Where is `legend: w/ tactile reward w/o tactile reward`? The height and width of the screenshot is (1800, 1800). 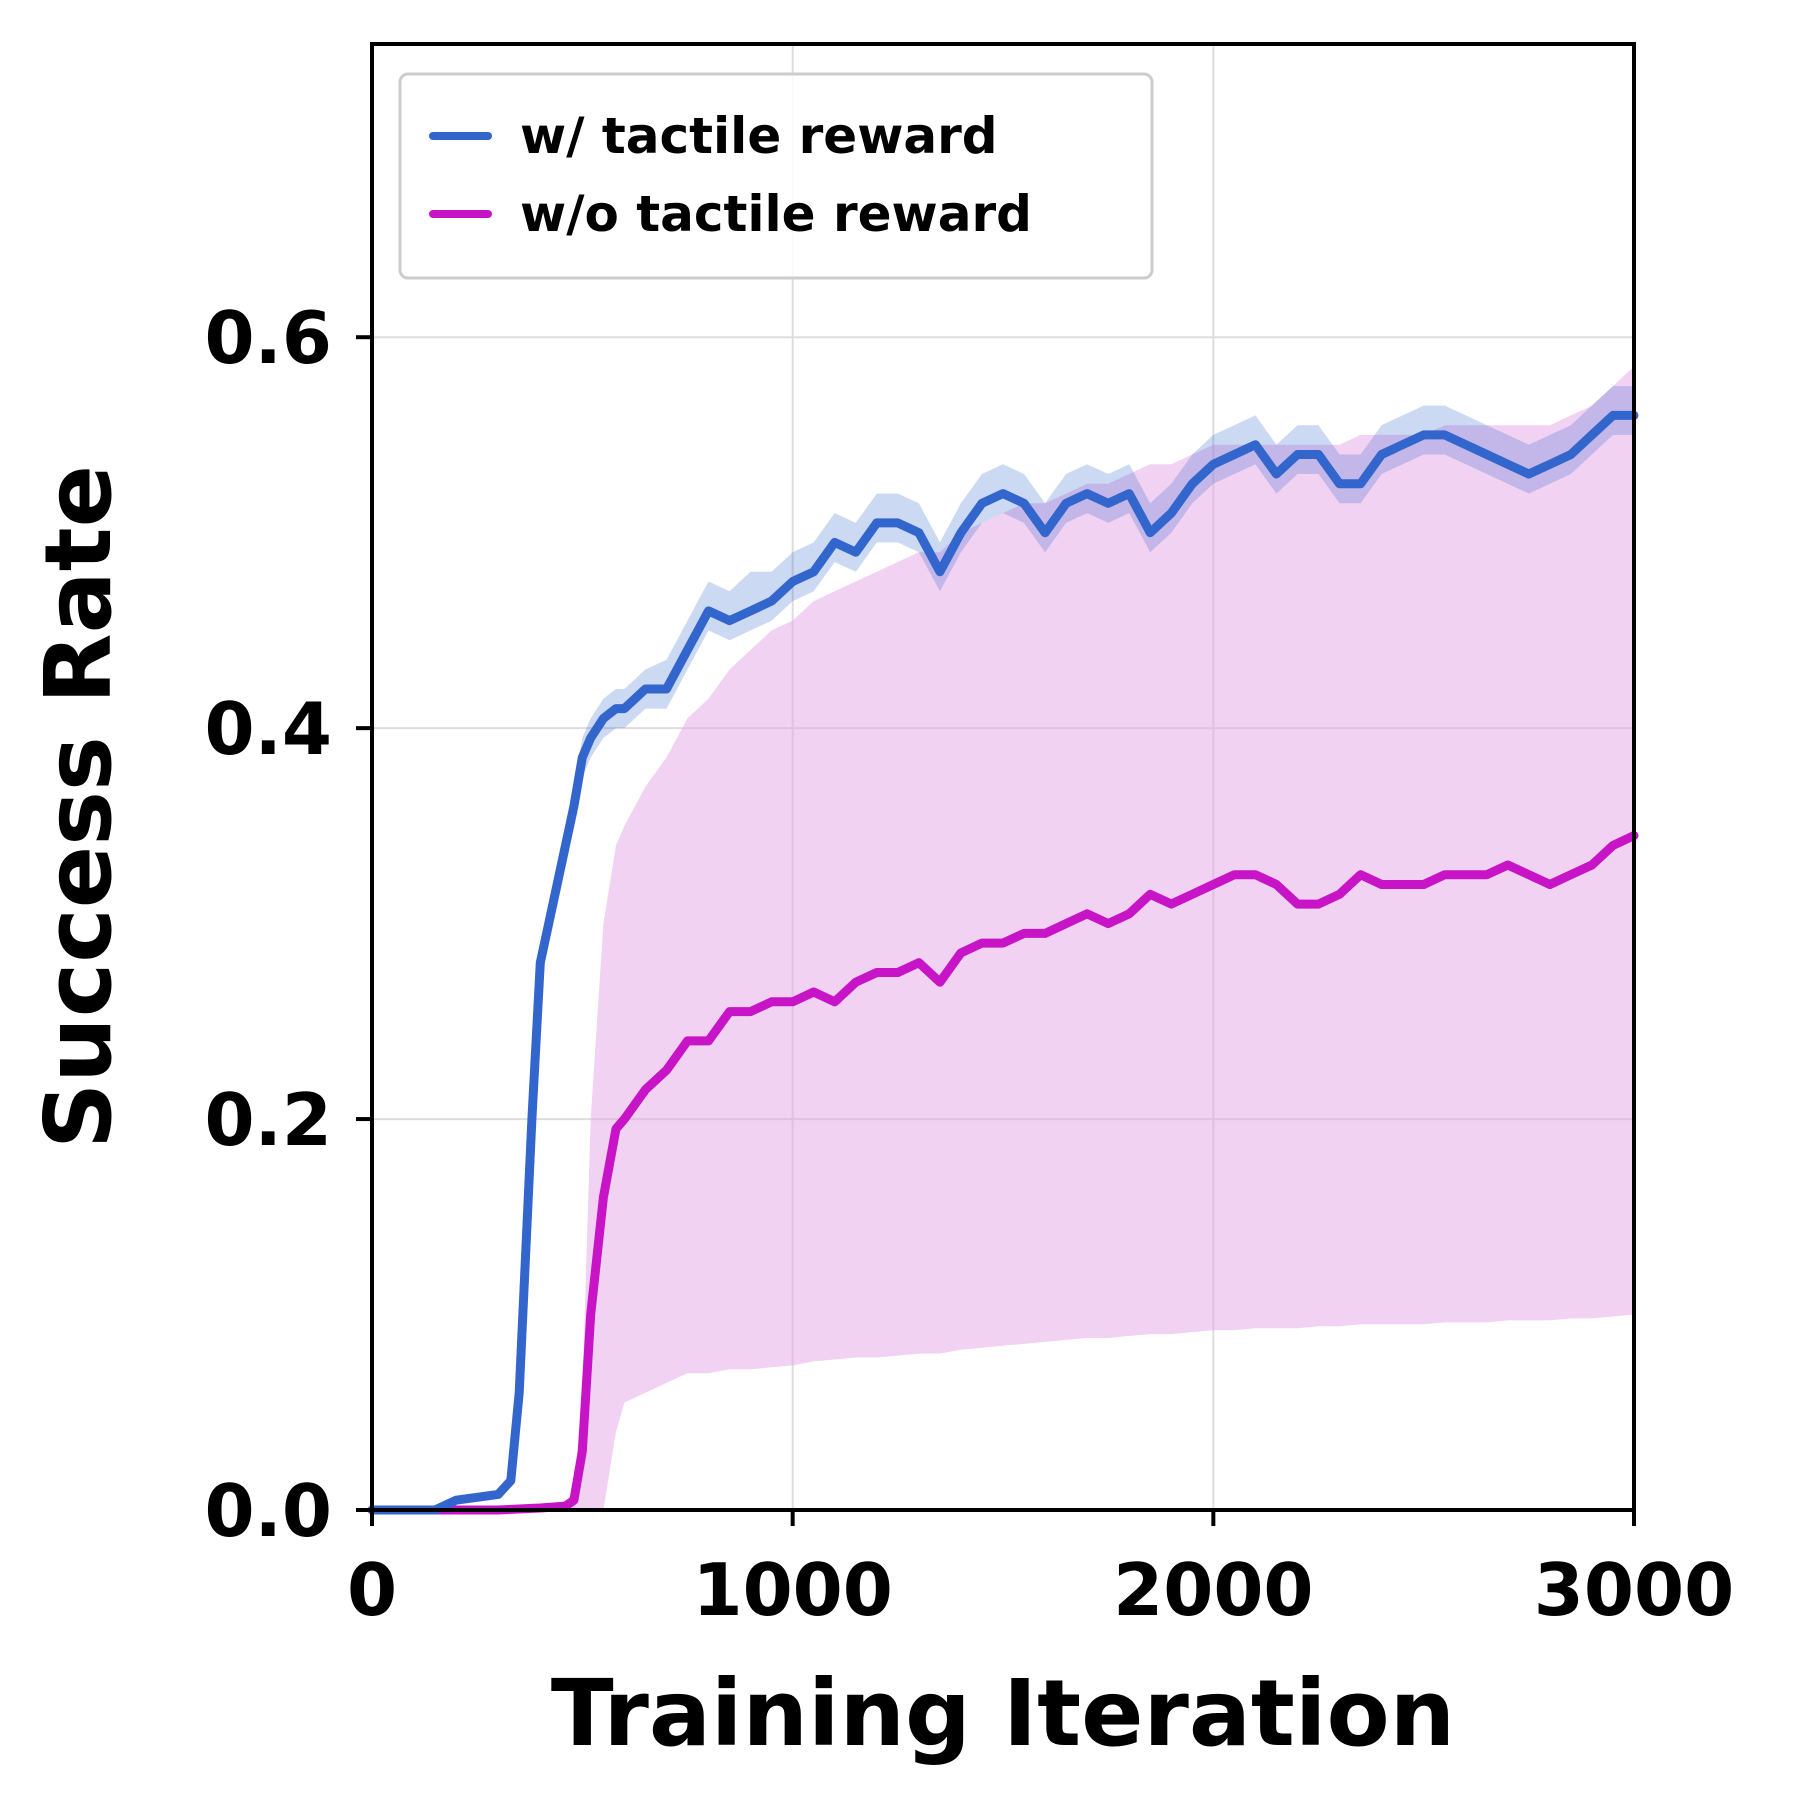
legend: w/ tactile reward w/o tactile reward is located at coordinates (776, 176).